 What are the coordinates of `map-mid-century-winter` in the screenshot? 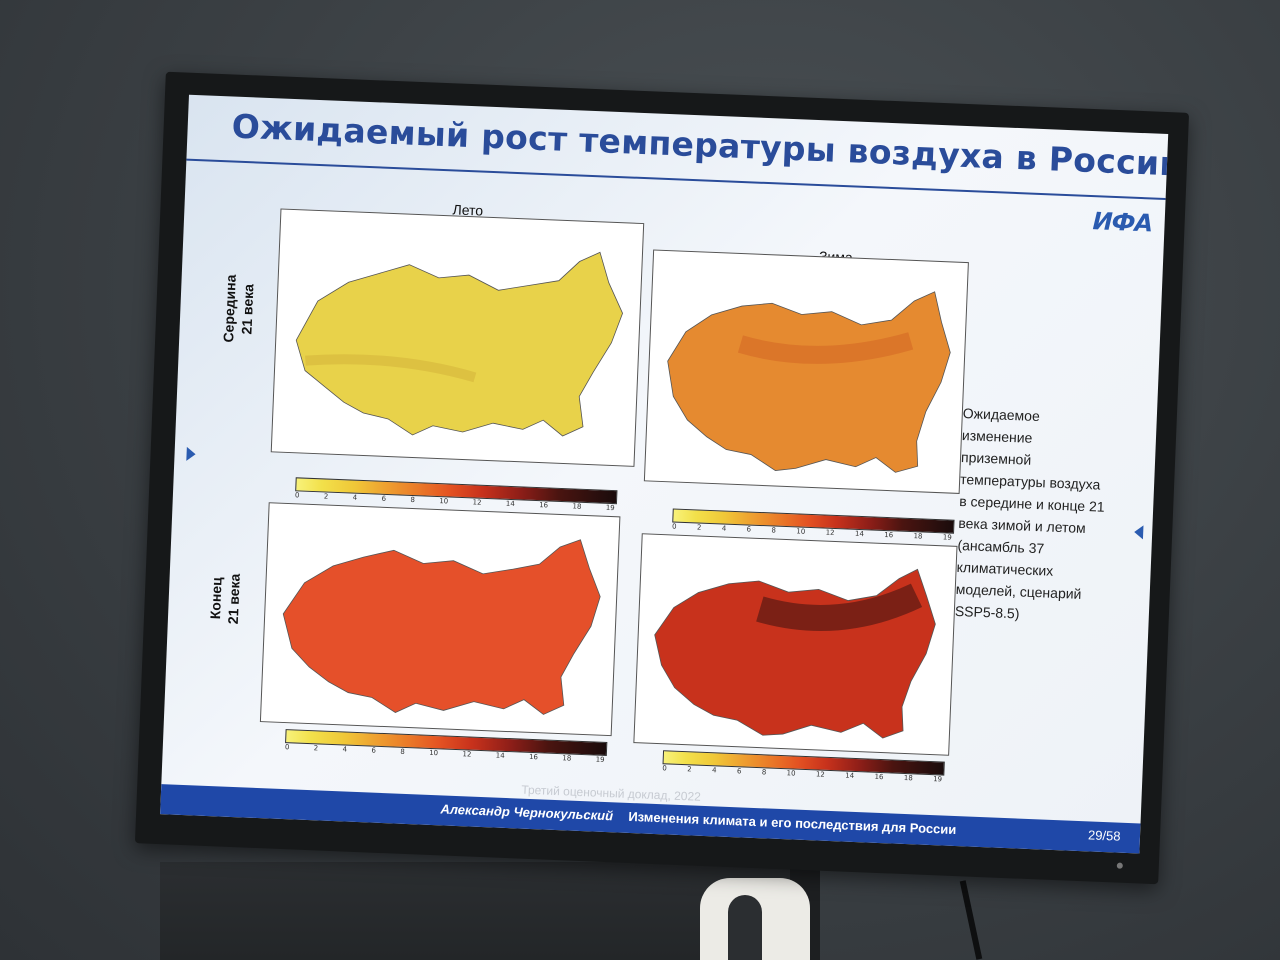 It's located at (806, 371).